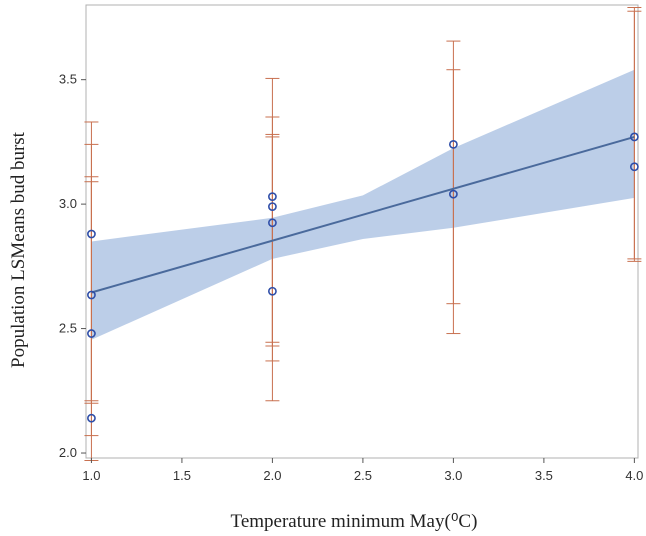 This screenshot has height=536, width=646. I want to click on y-tick-label-3: 3.5, so click(68, 79).